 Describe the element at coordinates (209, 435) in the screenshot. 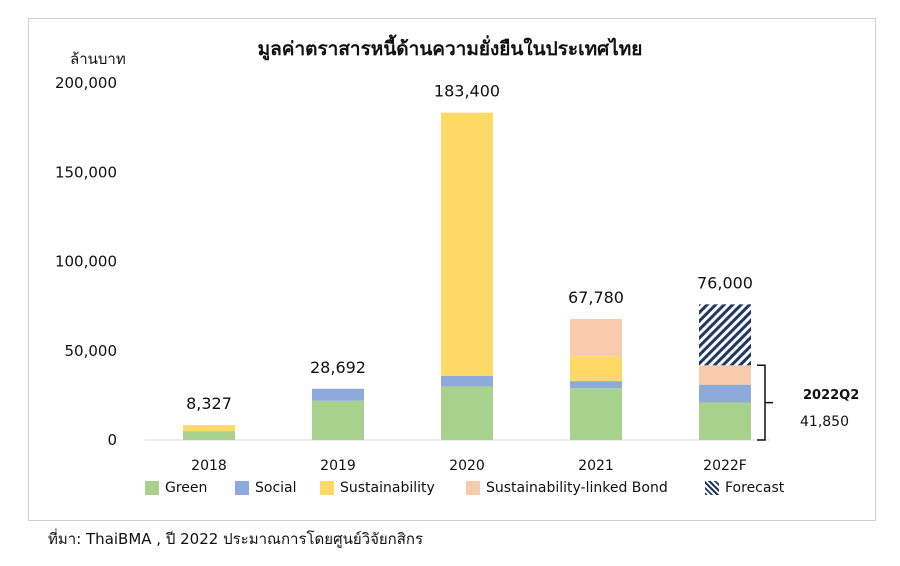

I see `bar-green-2018` at that location.